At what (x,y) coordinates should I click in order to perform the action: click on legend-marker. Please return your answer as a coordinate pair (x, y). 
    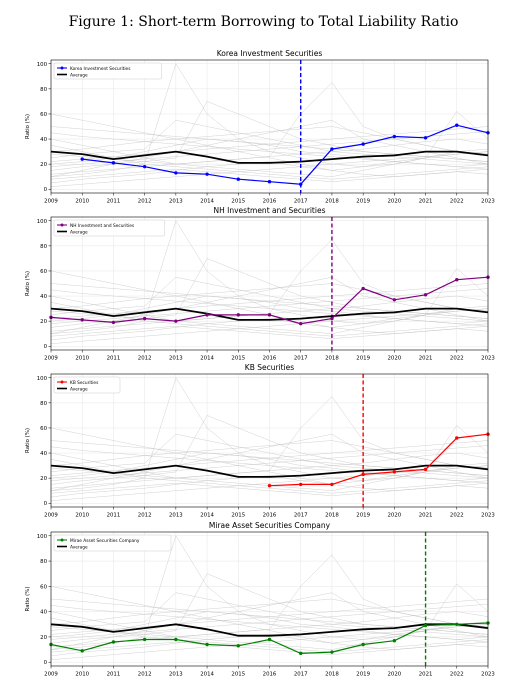
    Looking at the image, I should click on (62, 68).